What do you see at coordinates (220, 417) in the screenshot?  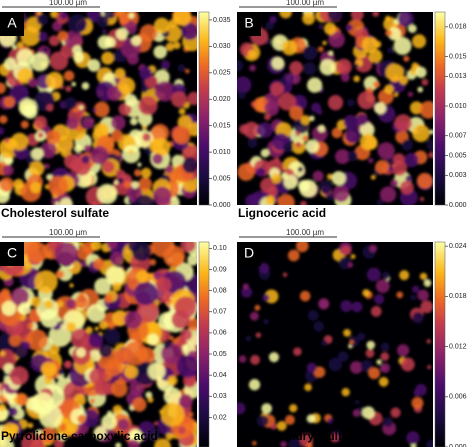 I see `colorbar-tick-label: 0.02` at bounding box center [220, 417].